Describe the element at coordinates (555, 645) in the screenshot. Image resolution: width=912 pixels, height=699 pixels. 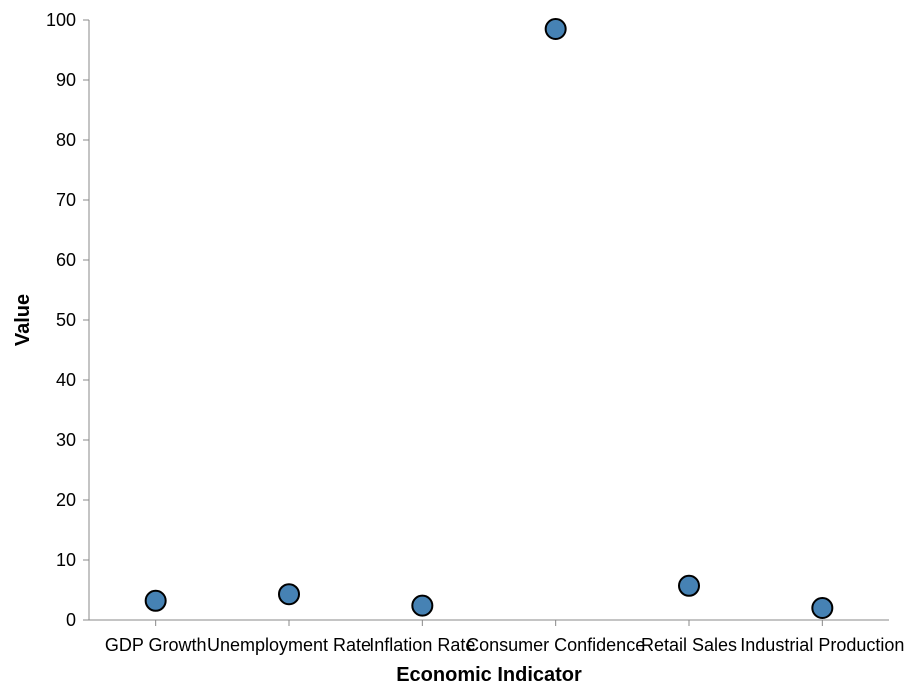
I see `x-tick-label: Consumer Confidence` at that location.